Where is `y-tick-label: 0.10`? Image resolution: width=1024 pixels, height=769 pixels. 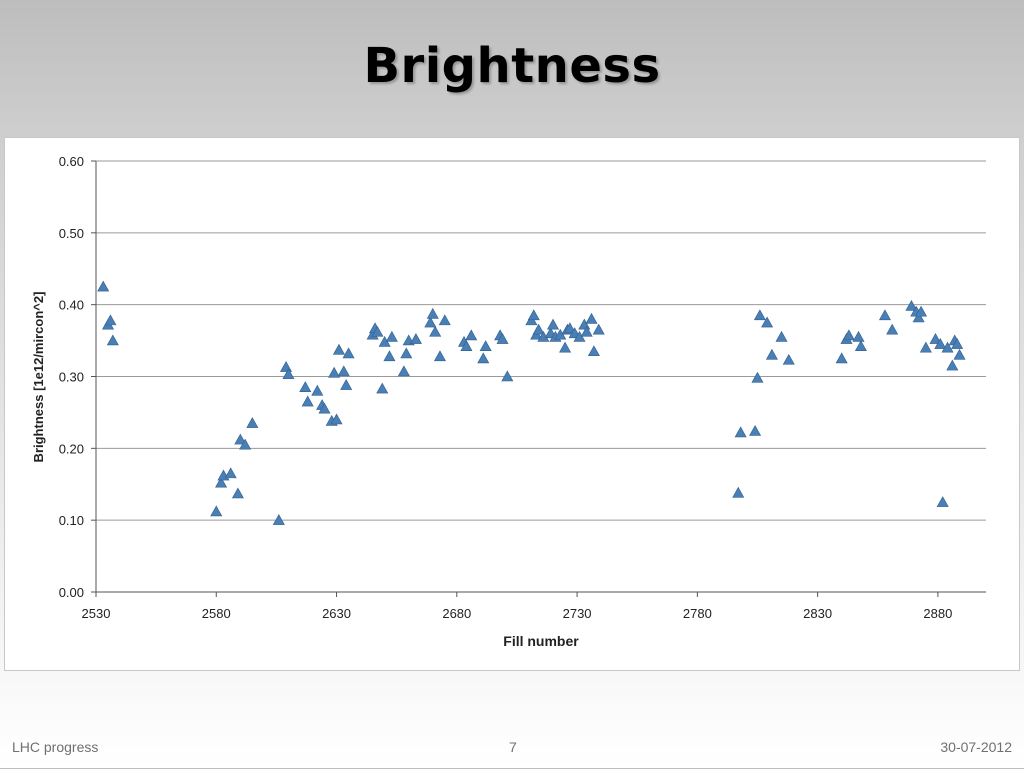
y-tick-label: 0.10 is located at coordinates (71, 520).